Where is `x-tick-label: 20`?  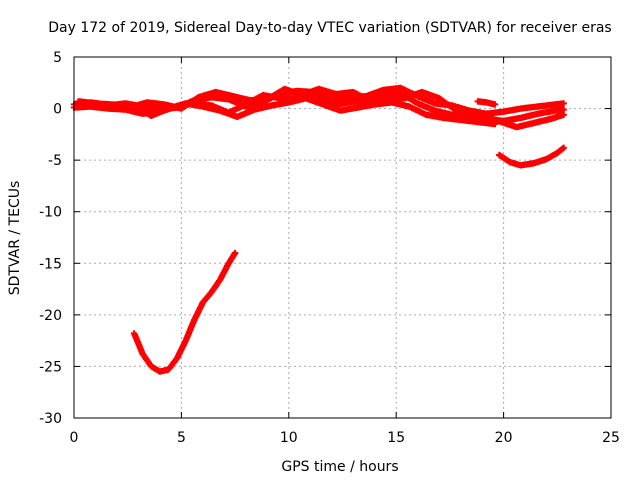
x-tick-label: 20 is located at coordinates (504, 438).